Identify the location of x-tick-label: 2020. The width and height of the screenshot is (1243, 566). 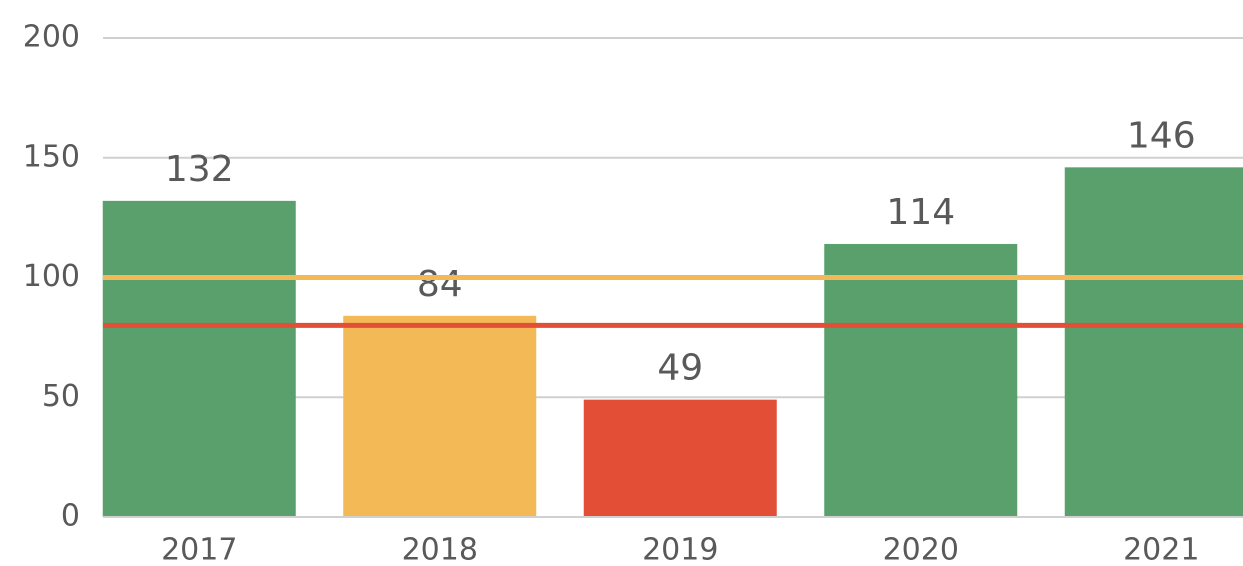
(921, 549).